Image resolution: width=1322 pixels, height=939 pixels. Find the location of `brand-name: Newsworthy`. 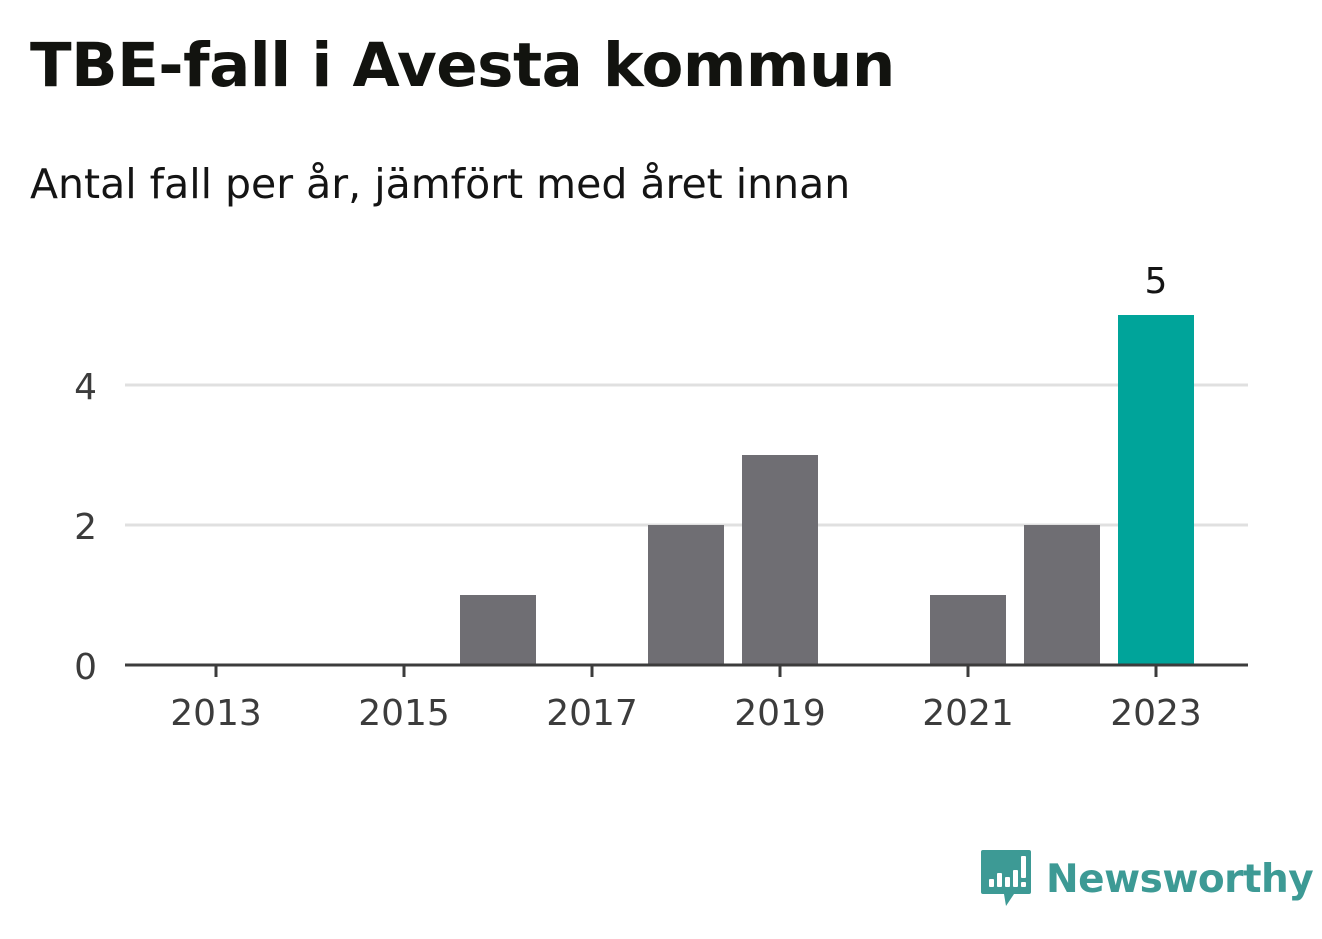

brand-name: Newsworthy is located at coordinates (1180, 879).